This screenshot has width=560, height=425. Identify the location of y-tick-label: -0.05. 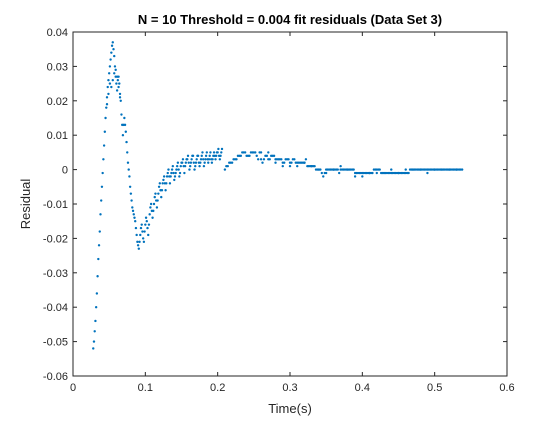
(55, 343).